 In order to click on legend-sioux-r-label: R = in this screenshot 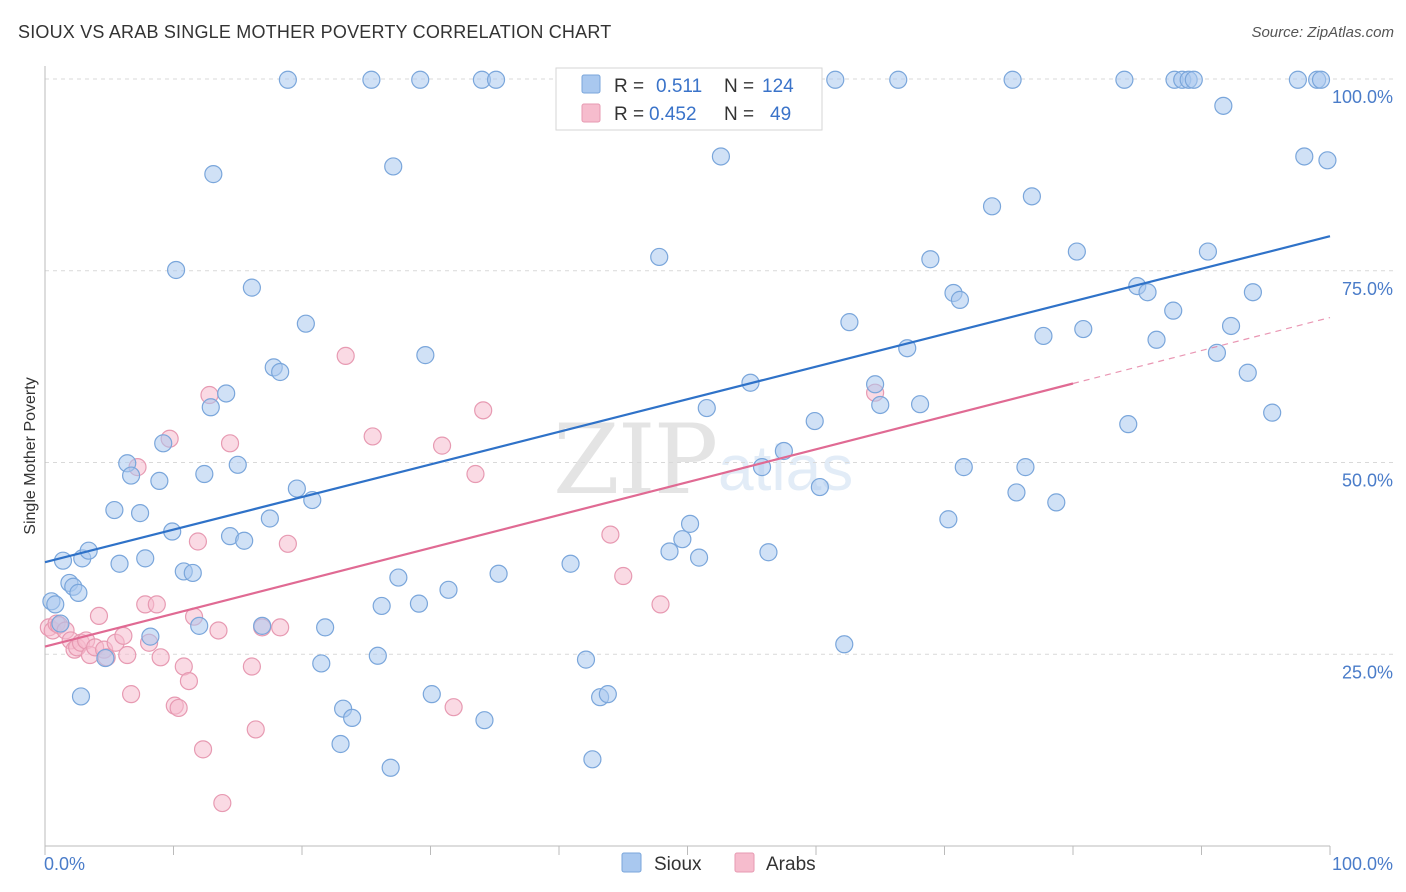, I will do `click(629, 86)`.